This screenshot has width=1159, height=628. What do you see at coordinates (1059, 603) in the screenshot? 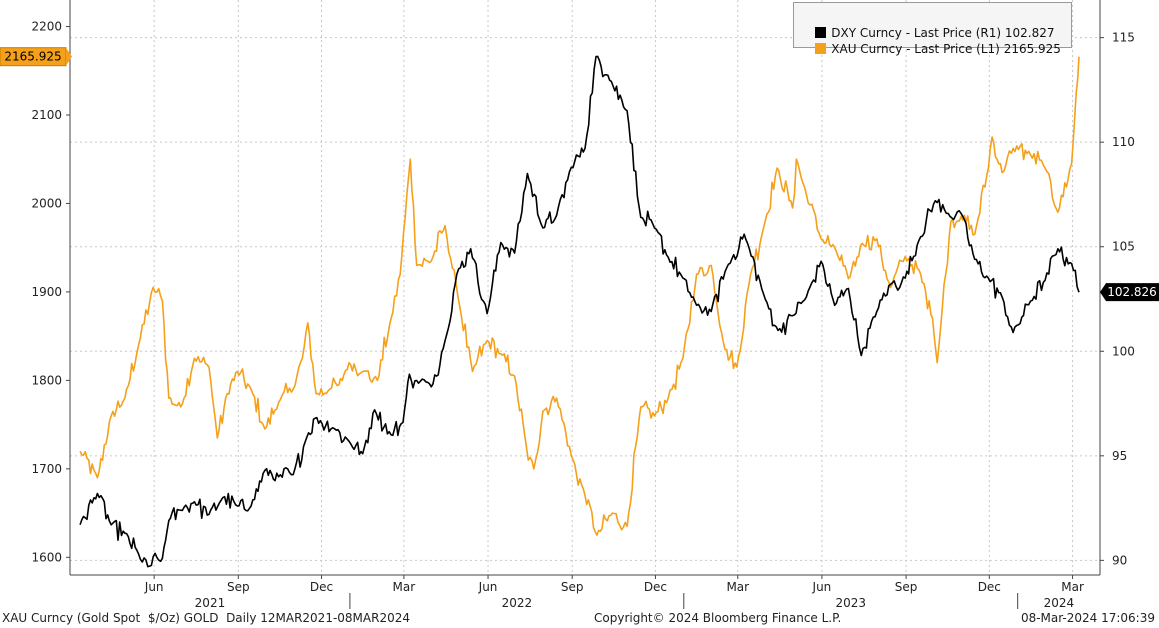
I see `x-year-label: 2024` at bounding box center [1059, 603].